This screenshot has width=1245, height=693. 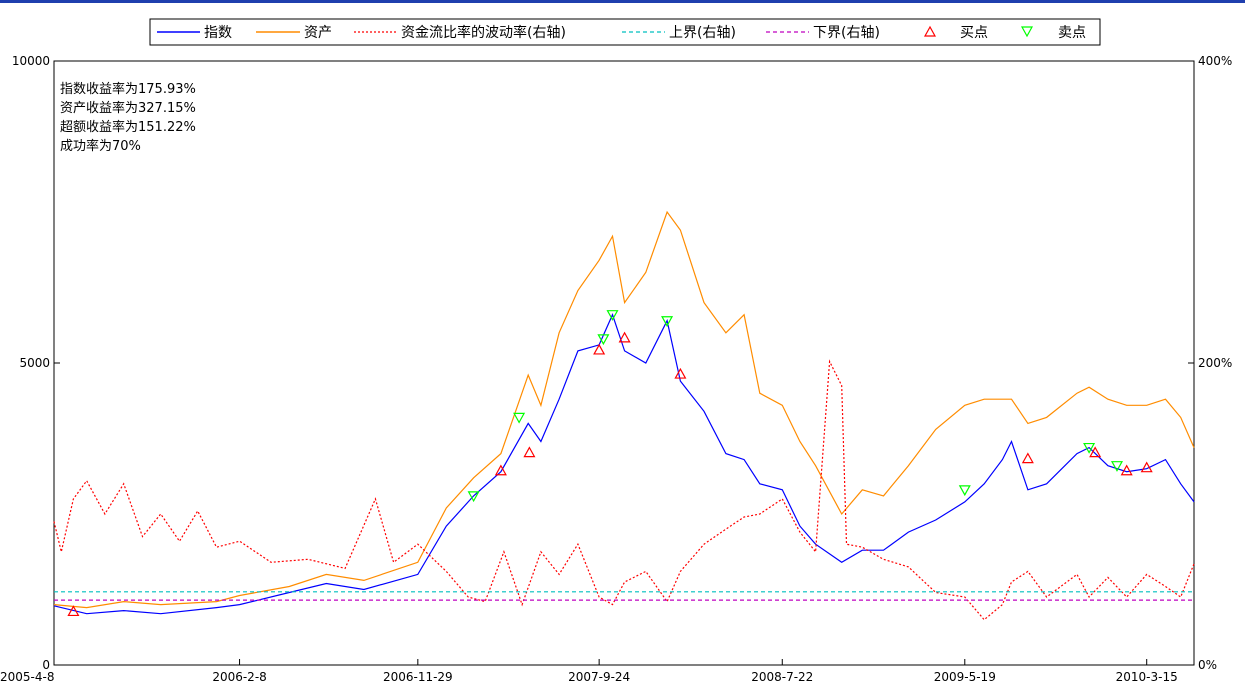 I want to click on stat-excess-return: 超额收益率为151.22%, so click(x=128, y=127).